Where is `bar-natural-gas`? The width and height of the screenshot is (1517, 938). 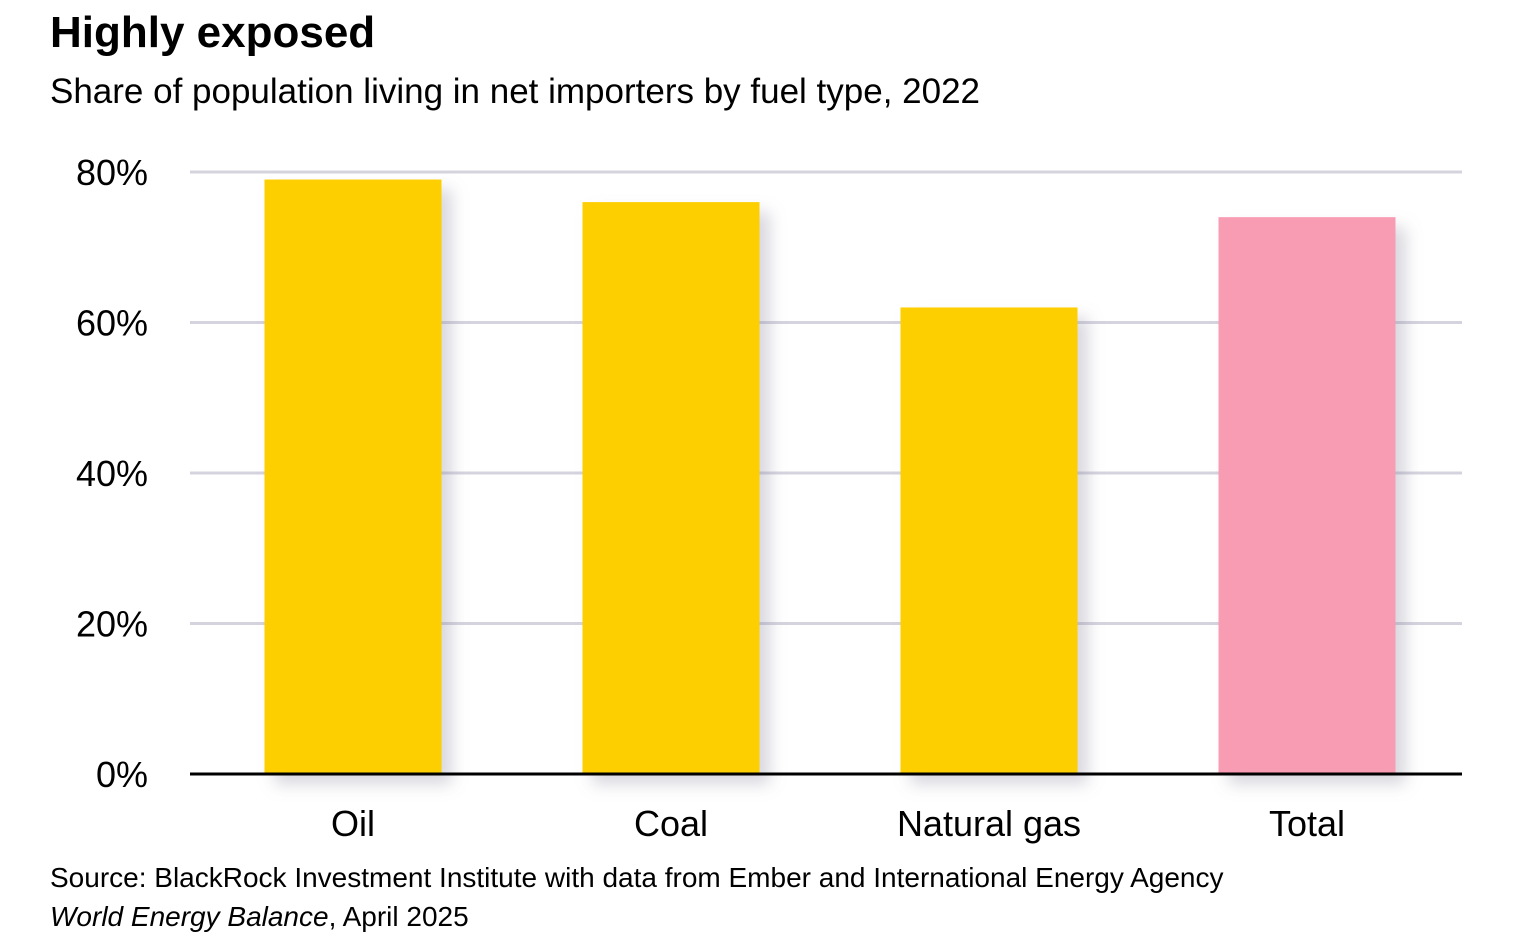 bar-natural-gas is located at coordinates (989, 540).